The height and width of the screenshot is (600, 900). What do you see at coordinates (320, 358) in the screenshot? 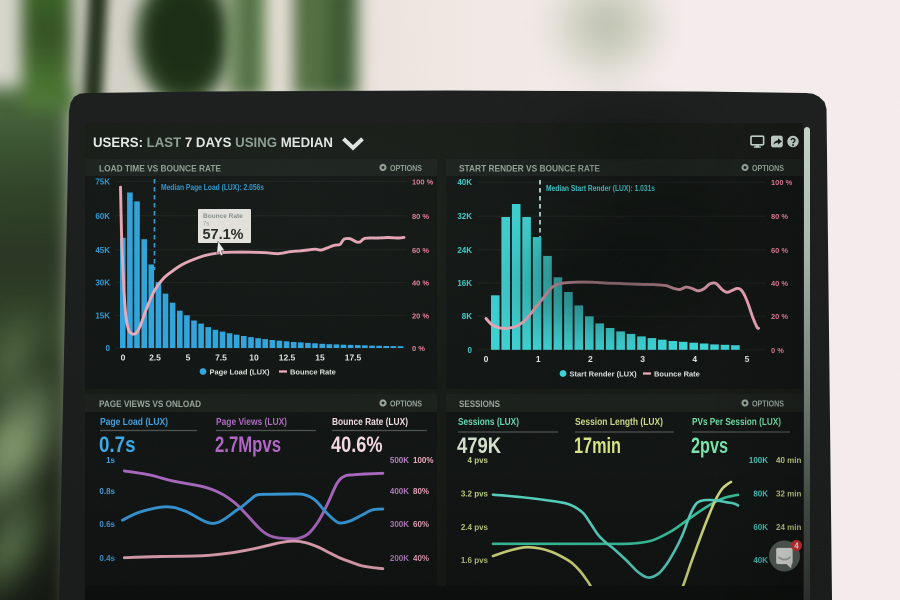
I see `svg-text: 15` at bounding box center [320, 358].